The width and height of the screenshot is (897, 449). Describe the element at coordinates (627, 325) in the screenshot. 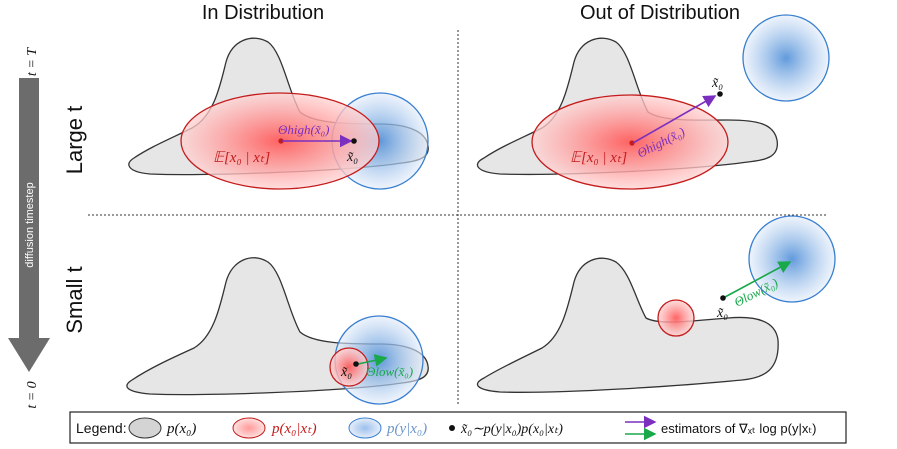

I see `data-distribution-shape` at that location.